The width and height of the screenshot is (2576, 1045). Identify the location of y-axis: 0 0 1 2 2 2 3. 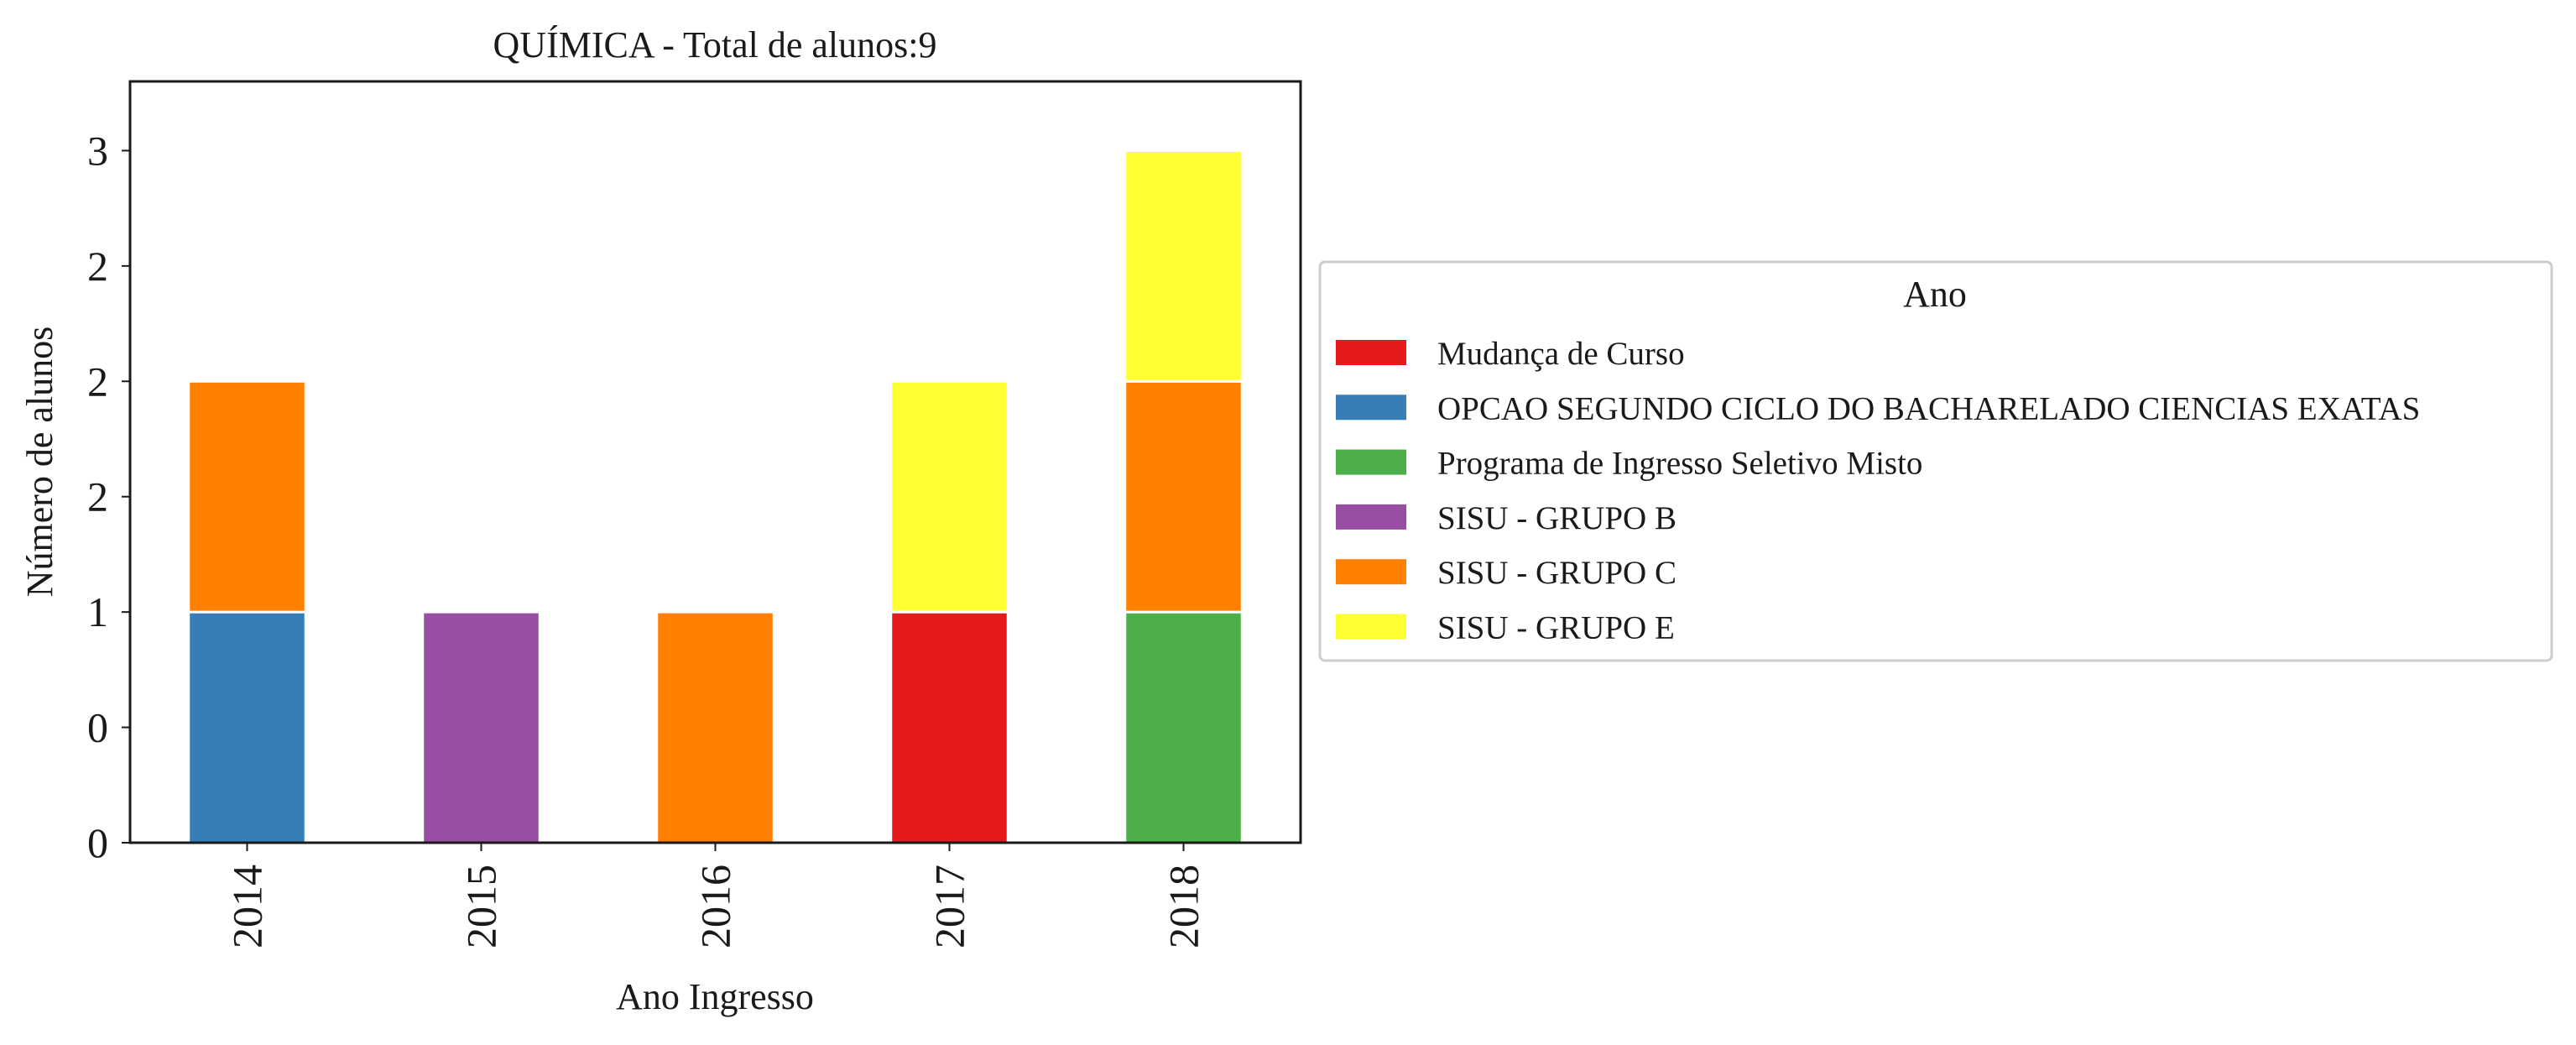
(108, 497).